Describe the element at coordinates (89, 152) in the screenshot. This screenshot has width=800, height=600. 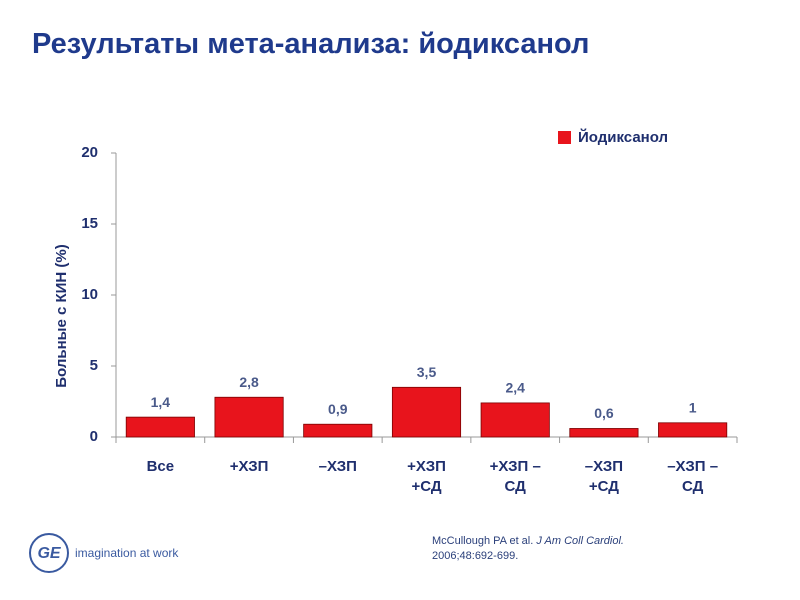
I see `y-tick-label: 20` at that location.